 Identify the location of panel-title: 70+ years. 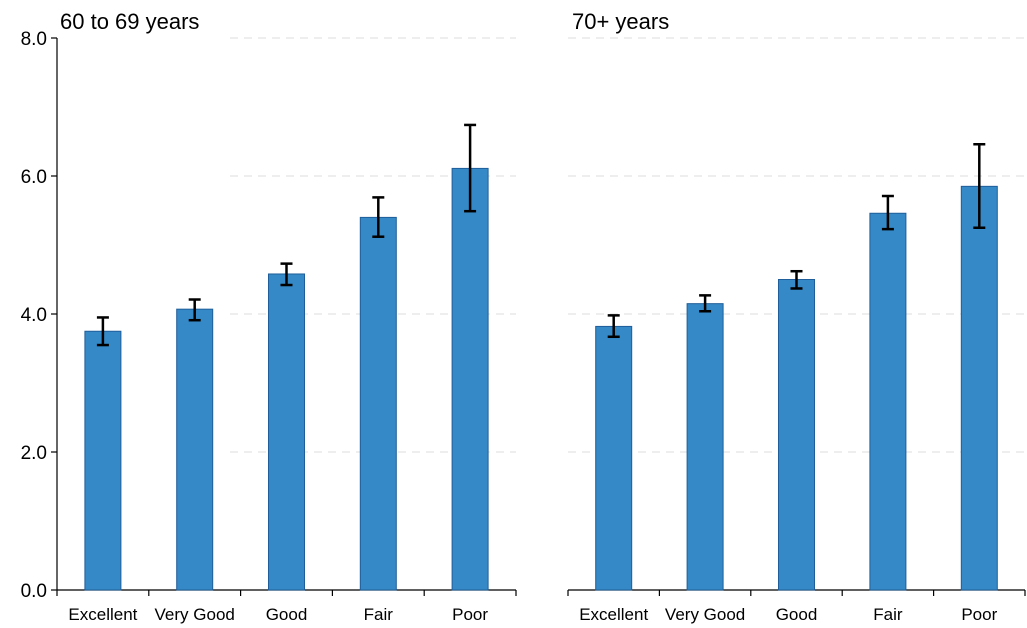
(620, 21).